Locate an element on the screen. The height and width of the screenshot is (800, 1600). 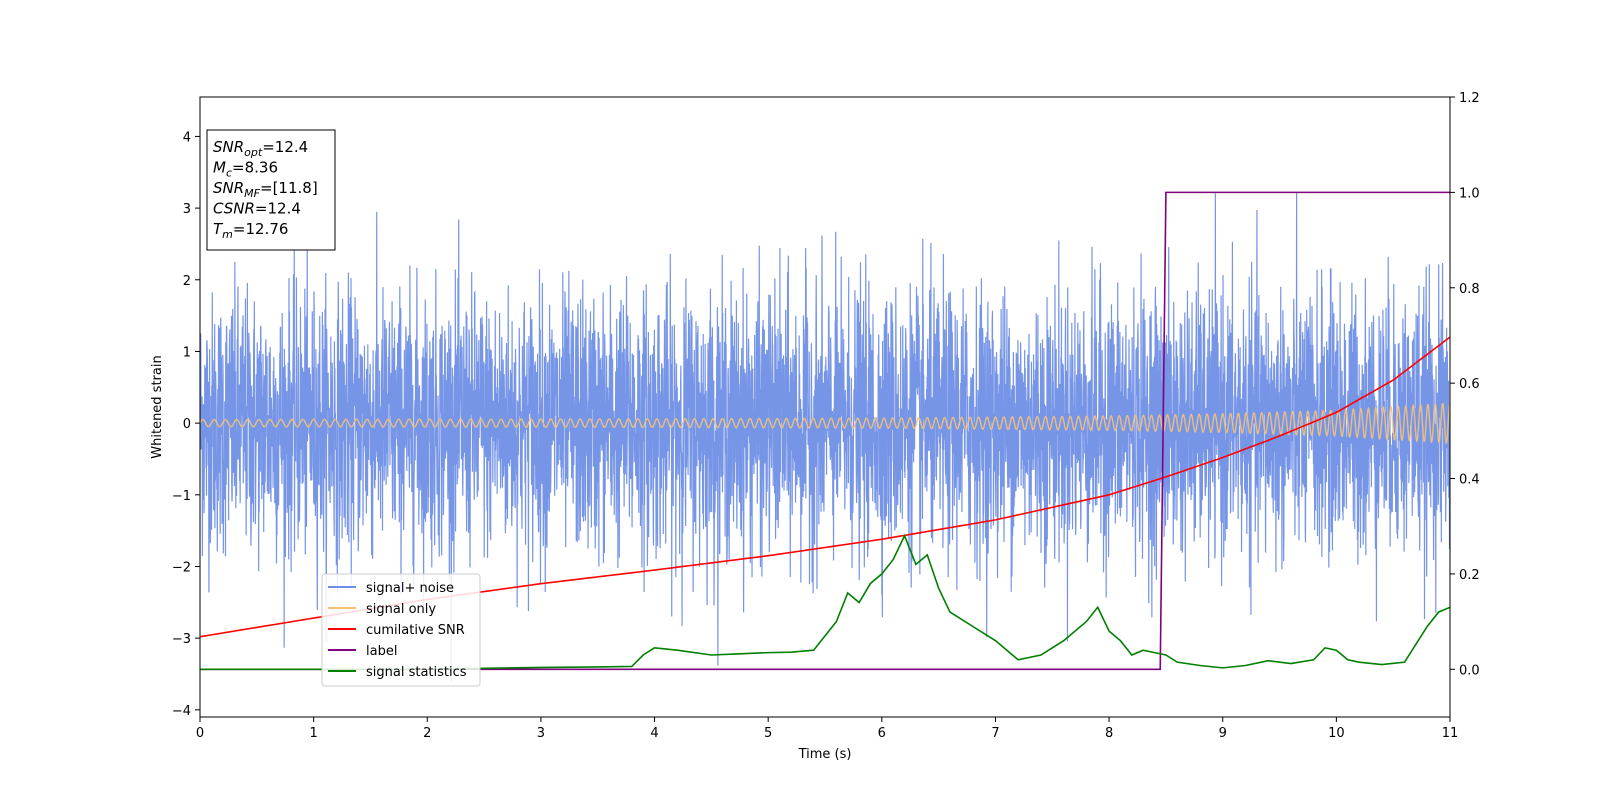
y-tick-label: 0 is located at coordinates (187, 424).